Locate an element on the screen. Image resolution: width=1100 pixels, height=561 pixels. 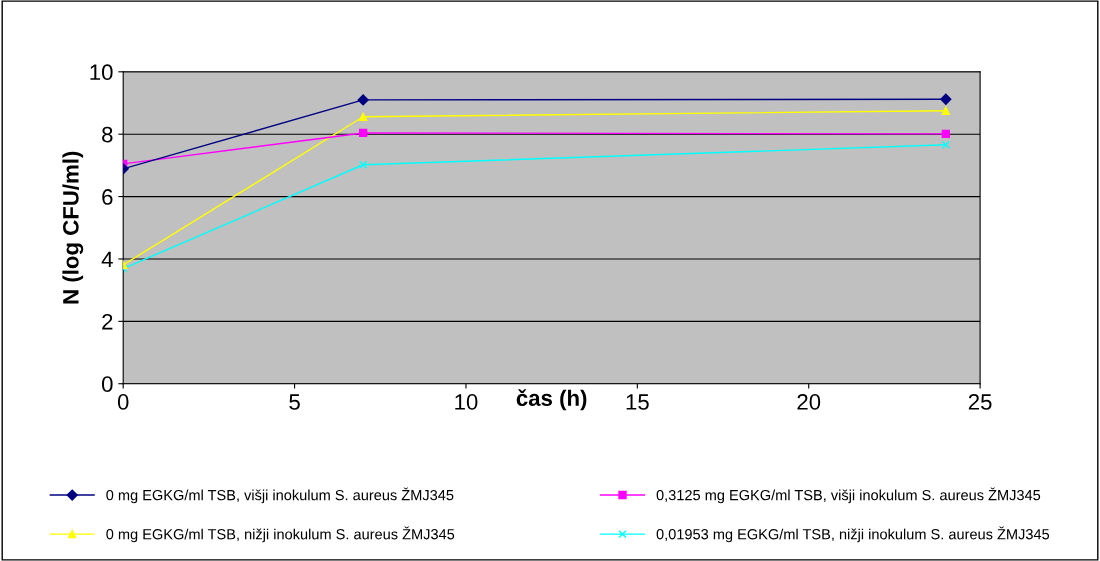
y-tick-label: 8 is located at coordinates (107, 134).